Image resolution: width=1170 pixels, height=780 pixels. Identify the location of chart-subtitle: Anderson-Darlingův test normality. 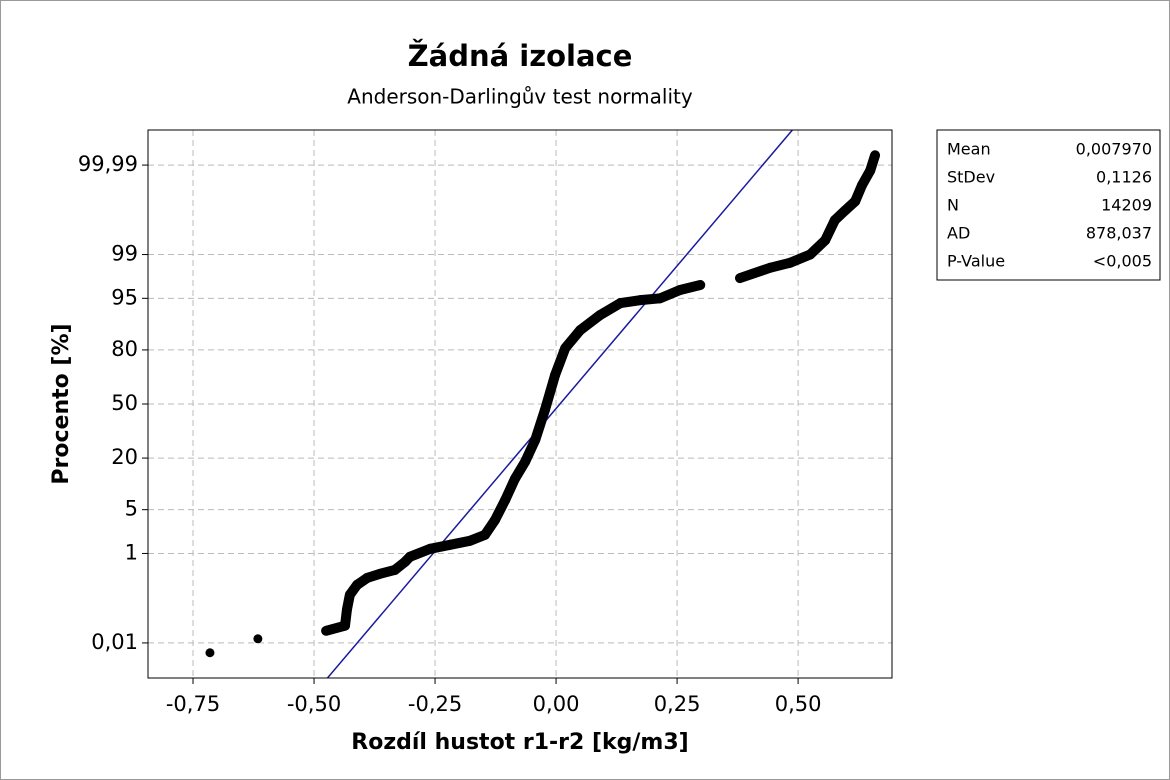
(520, 97).